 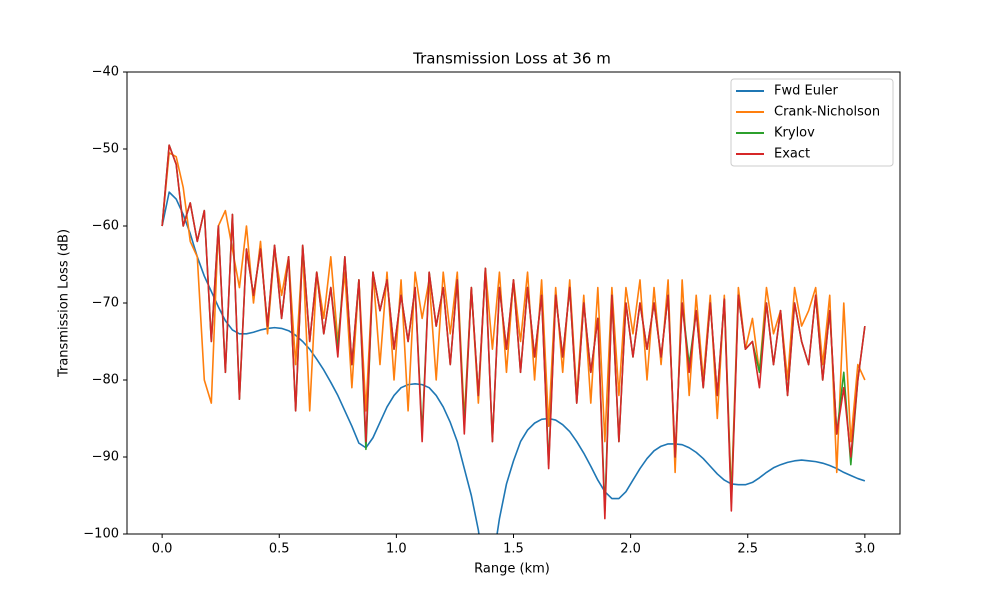 I want to click on y-tick-label: −40, so click(x=105, y=72).